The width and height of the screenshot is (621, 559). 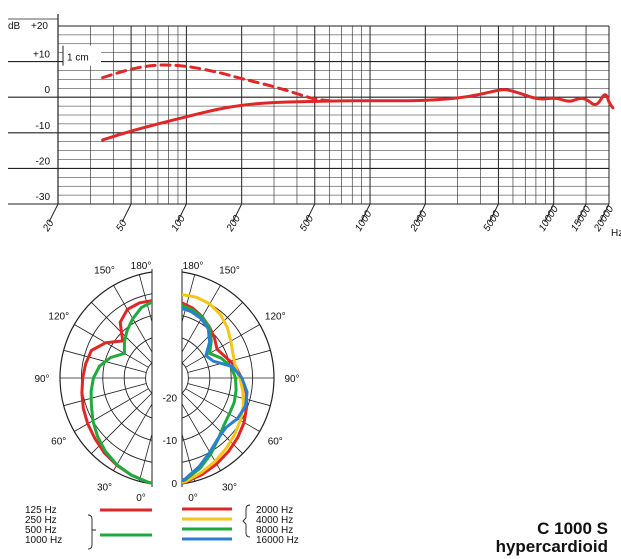 What do you see at coordinates (174, 484) in the screenshot?
I see `polar-radial-label: 0` at bounding box center [174, 484].